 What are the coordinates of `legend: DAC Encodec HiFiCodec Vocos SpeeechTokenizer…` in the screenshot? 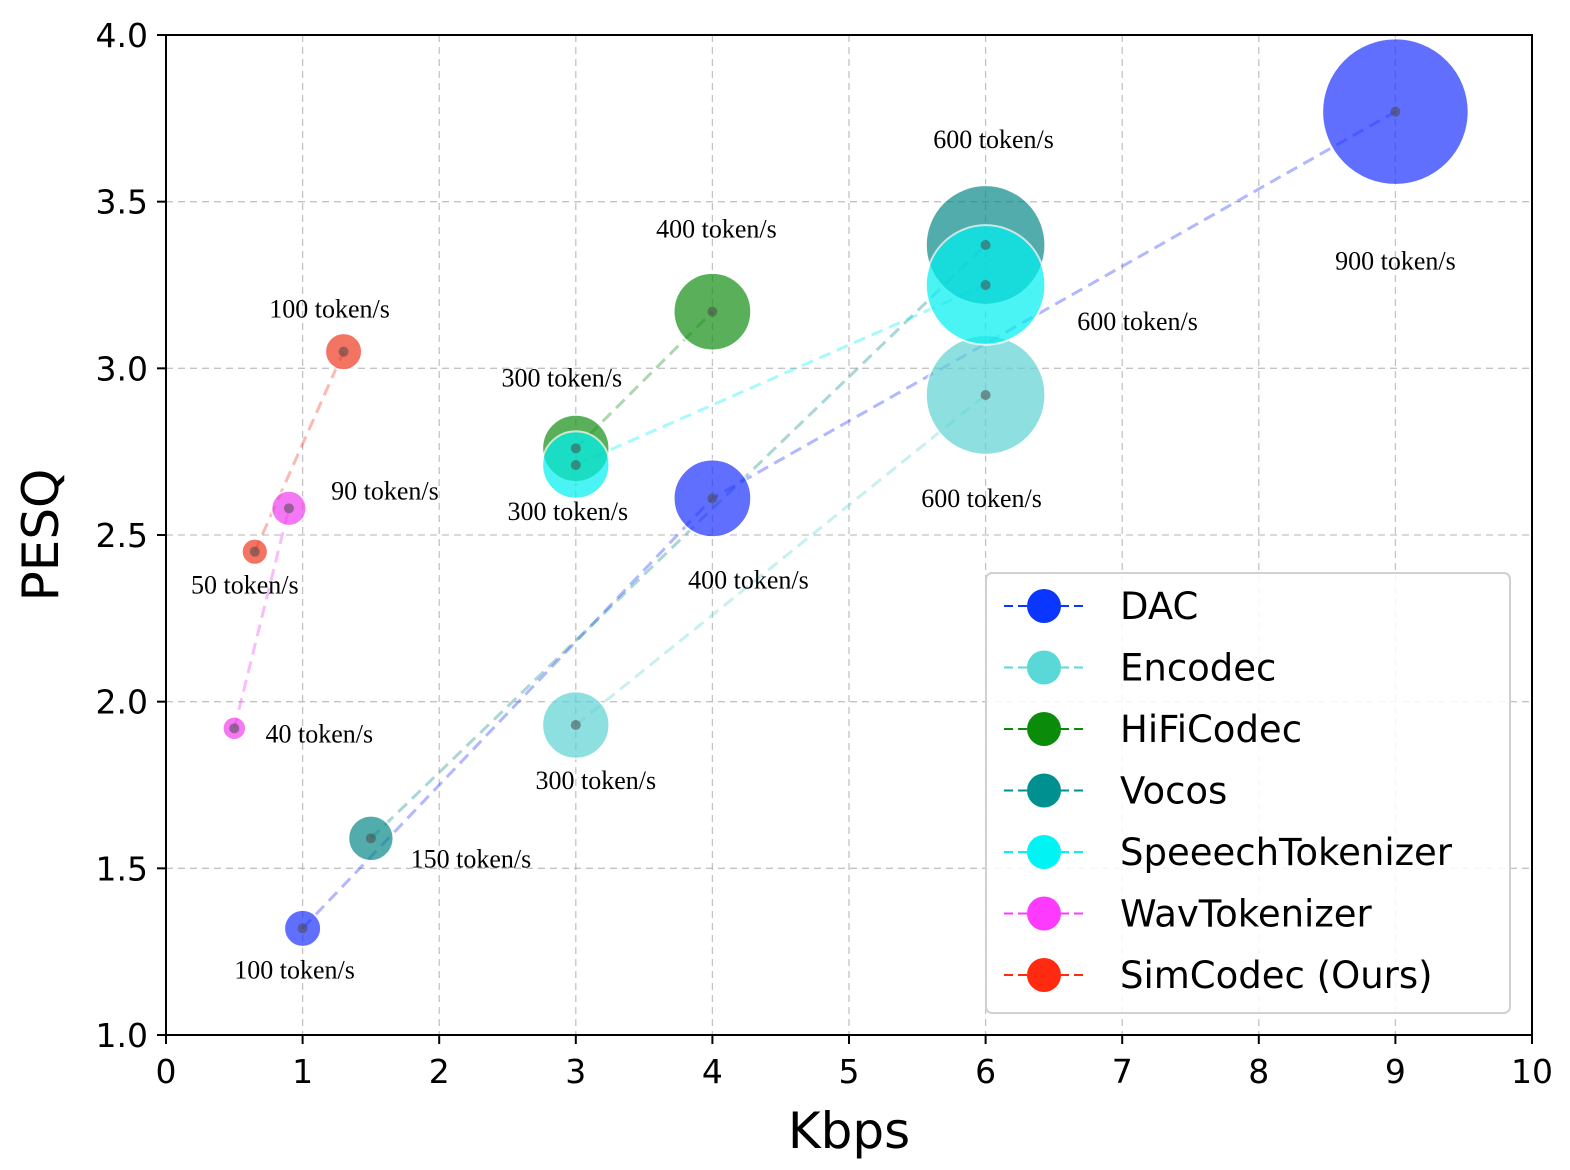 It's located at (1248, 793).